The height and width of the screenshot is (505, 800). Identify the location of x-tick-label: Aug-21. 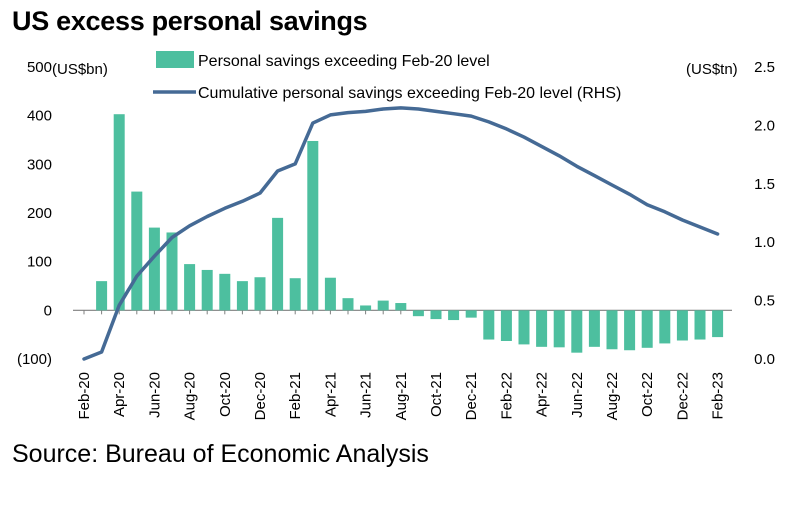
(401, 396).